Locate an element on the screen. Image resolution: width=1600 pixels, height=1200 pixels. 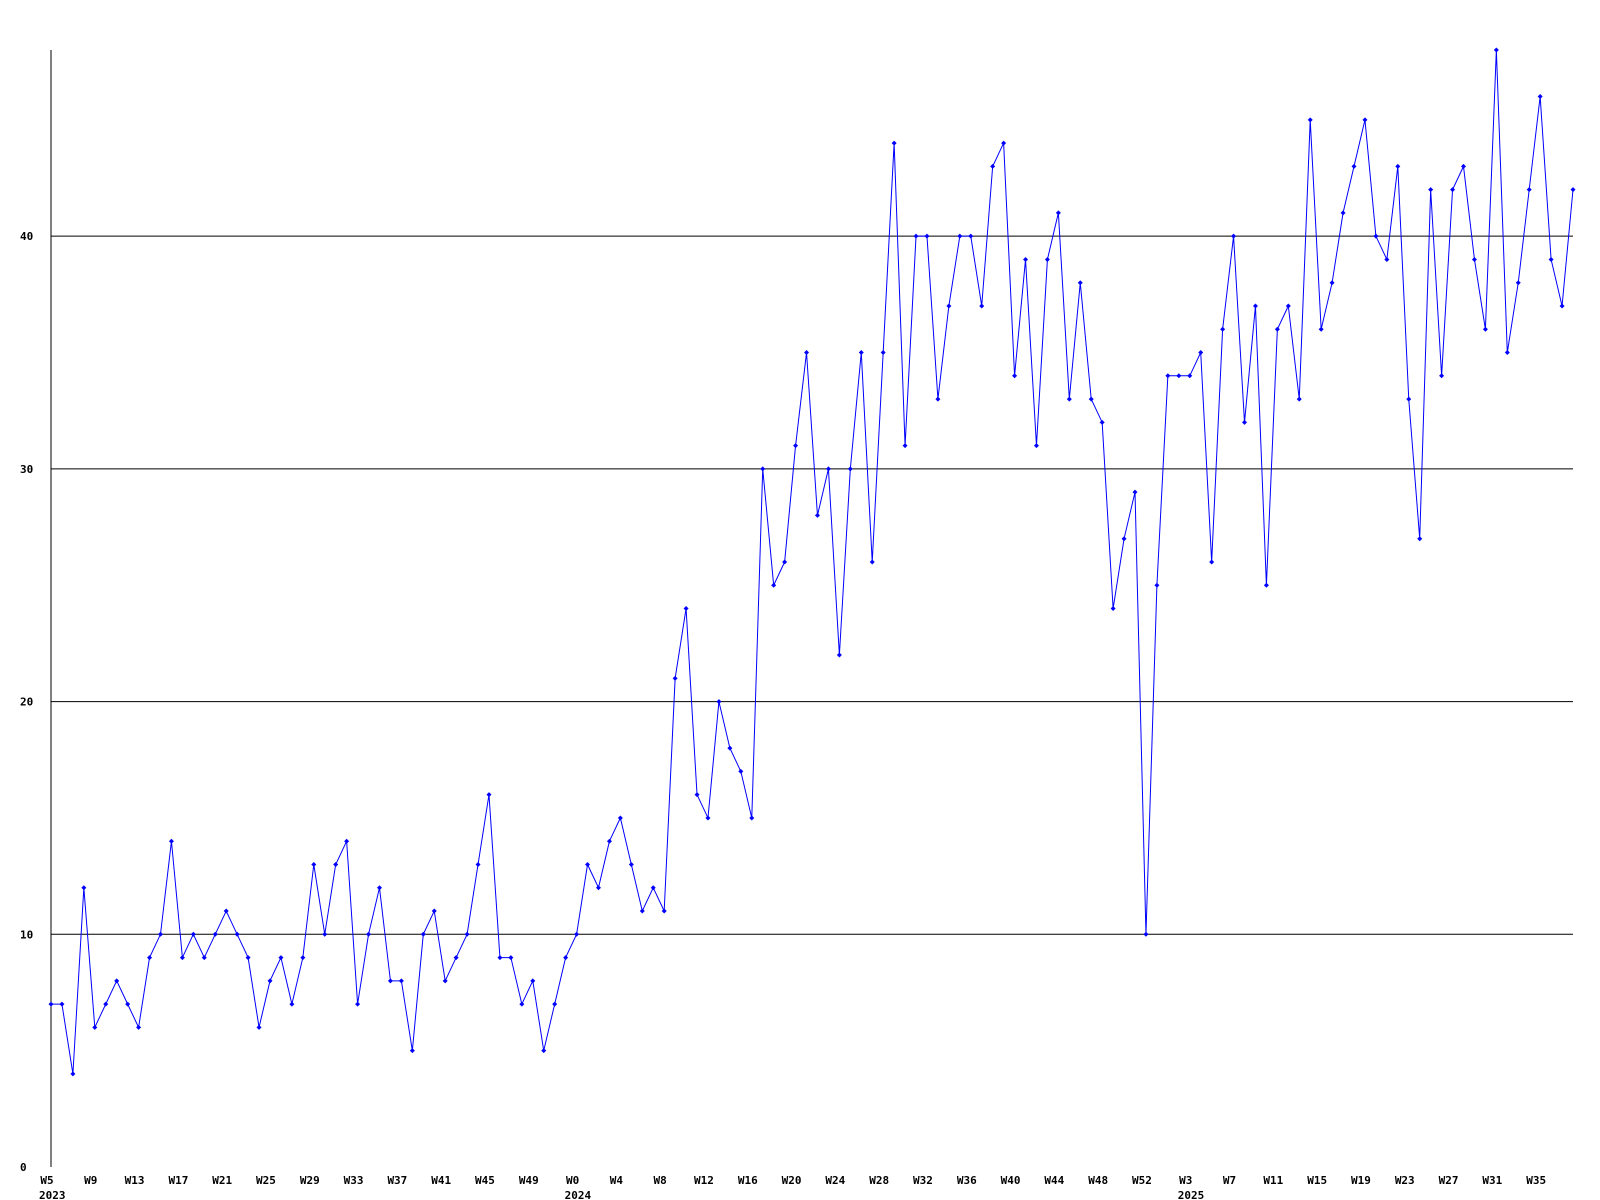
x-tick-label: W45 is located at coordinates (485, 1180).